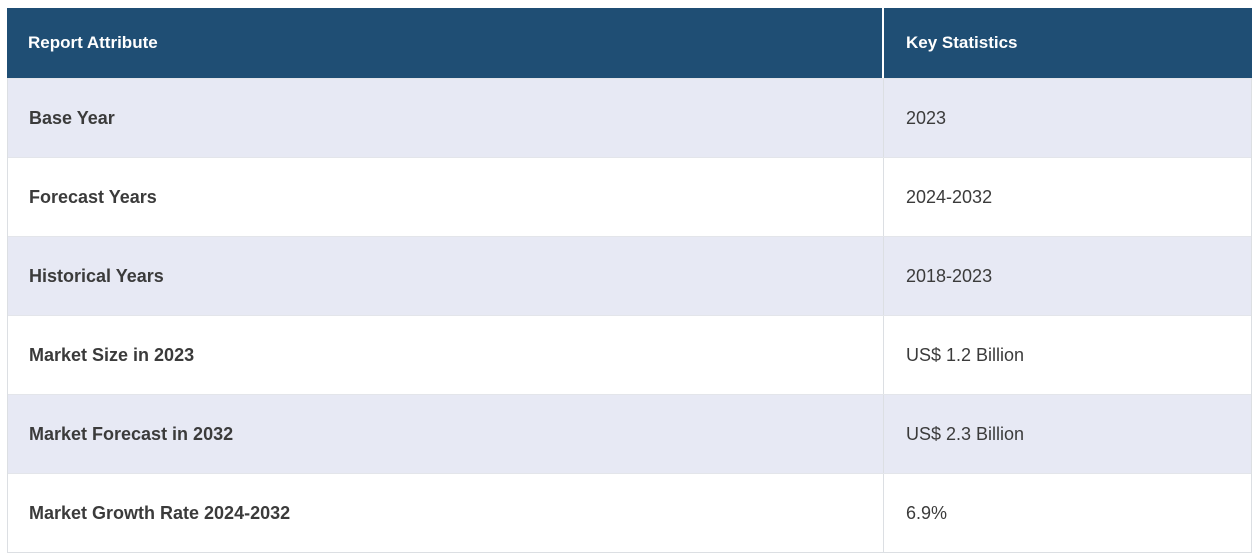  Describe the element at coordinates (72, 117) in the screenshot. I see `attribute-cell: Base Year` at that location.